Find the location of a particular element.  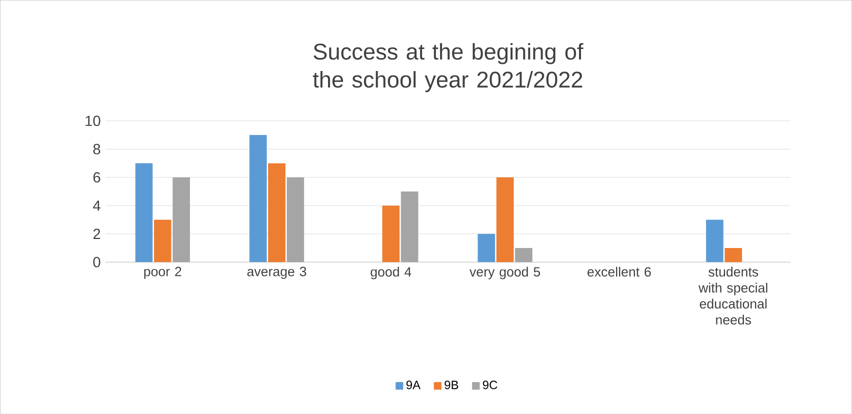

x-tick-label: poor 2 is located at coordinates (163, 272).